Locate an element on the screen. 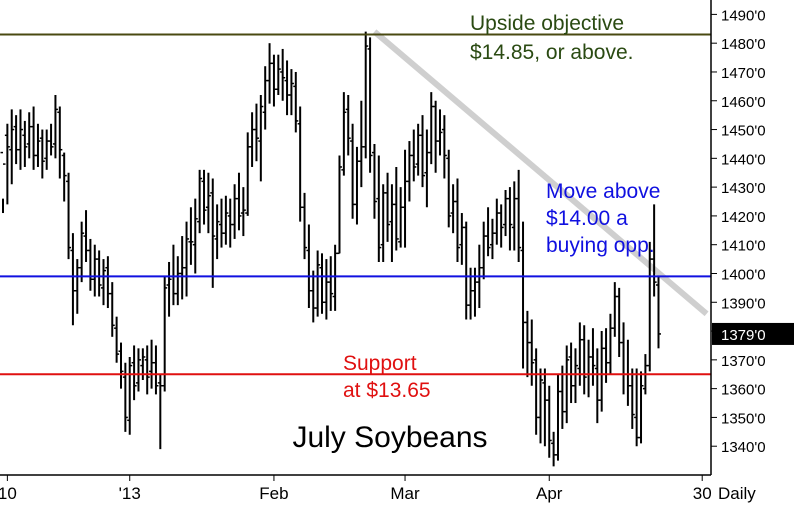  last-price-label: 1379'0 is located at coordinates (743, 335).